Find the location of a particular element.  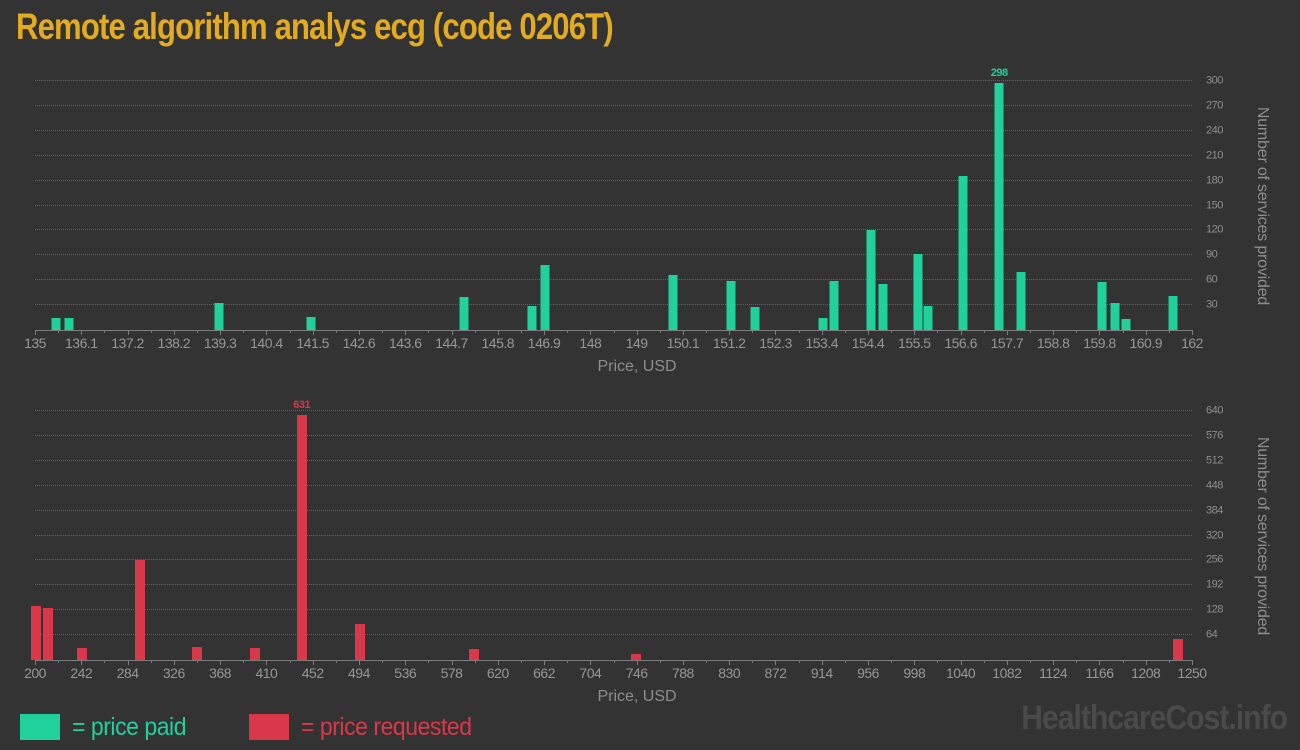

y-tick-label: 128 is located at coordinates (1214, 609).